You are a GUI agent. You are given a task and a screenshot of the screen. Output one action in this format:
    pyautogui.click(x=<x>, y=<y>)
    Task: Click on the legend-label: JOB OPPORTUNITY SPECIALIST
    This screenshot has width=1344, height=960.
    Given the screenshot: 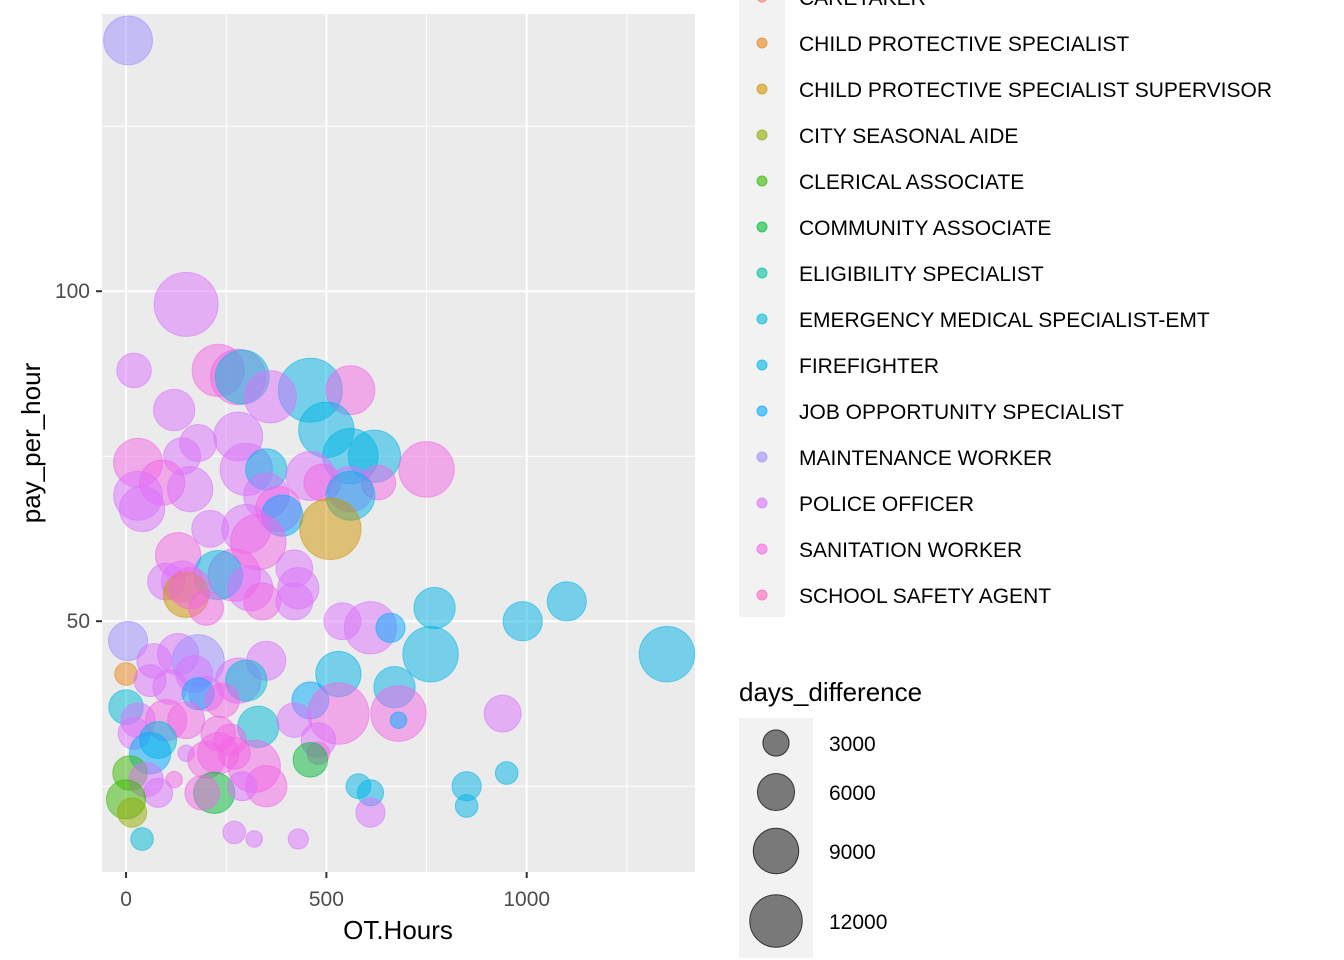 What is the action you would take?
    pyautogui.click(x=961, y=412)
    